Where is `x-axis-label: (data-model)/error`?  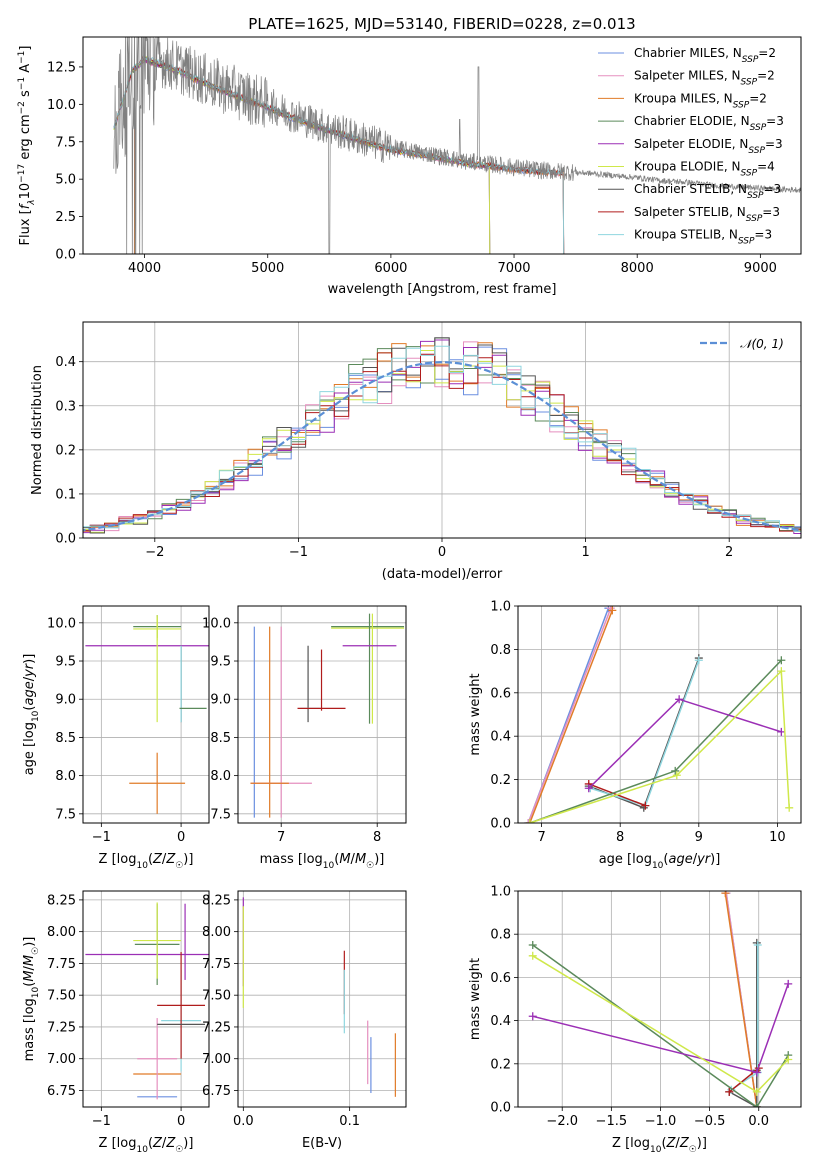 x-axis-label: (data-model)/error is located at coordinates (442, 574).